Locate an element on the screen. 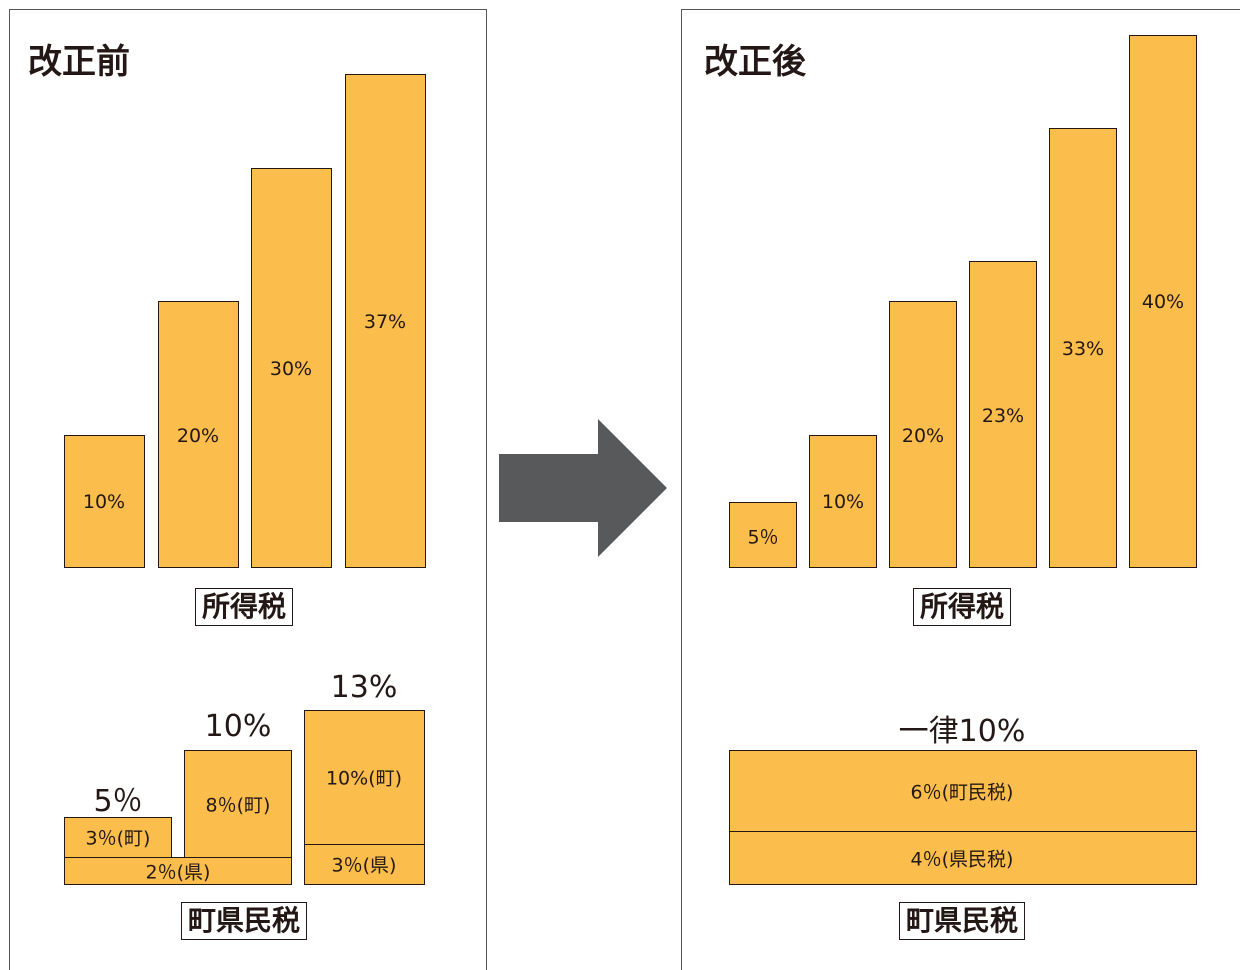  after-income-label-5: 33% is located at coordinates (1083, 349).